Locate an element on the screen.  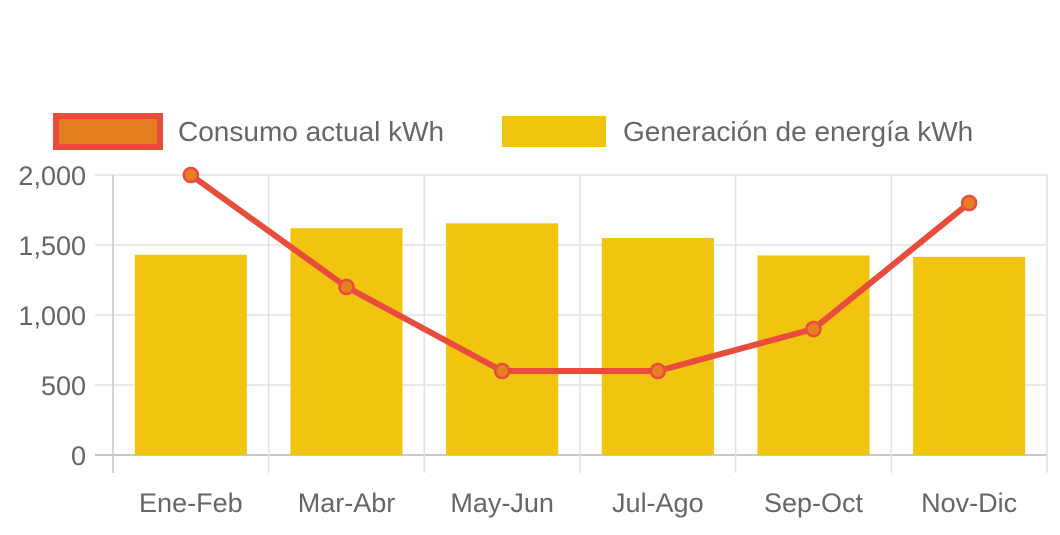
y-tick-label: 1,000 is located at coordinates (52, 316).